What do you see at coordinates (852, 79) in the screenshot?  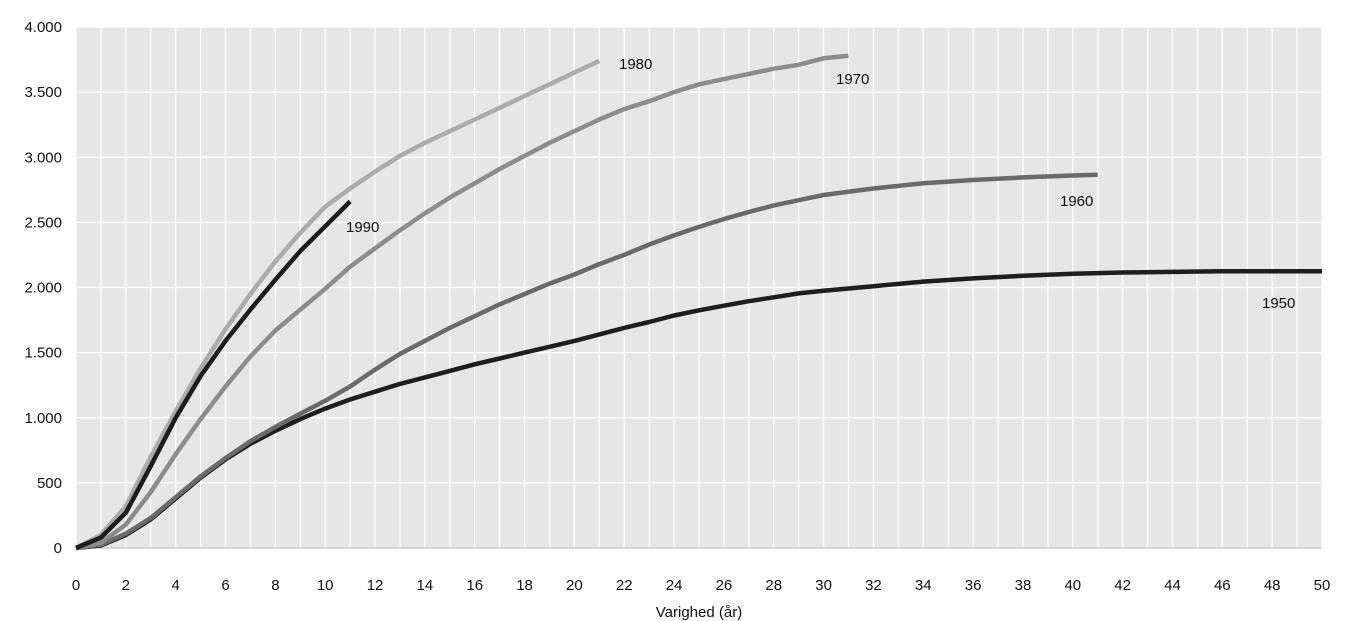 I see `series-label-1970: 1970` at bounding box center [852, 79].